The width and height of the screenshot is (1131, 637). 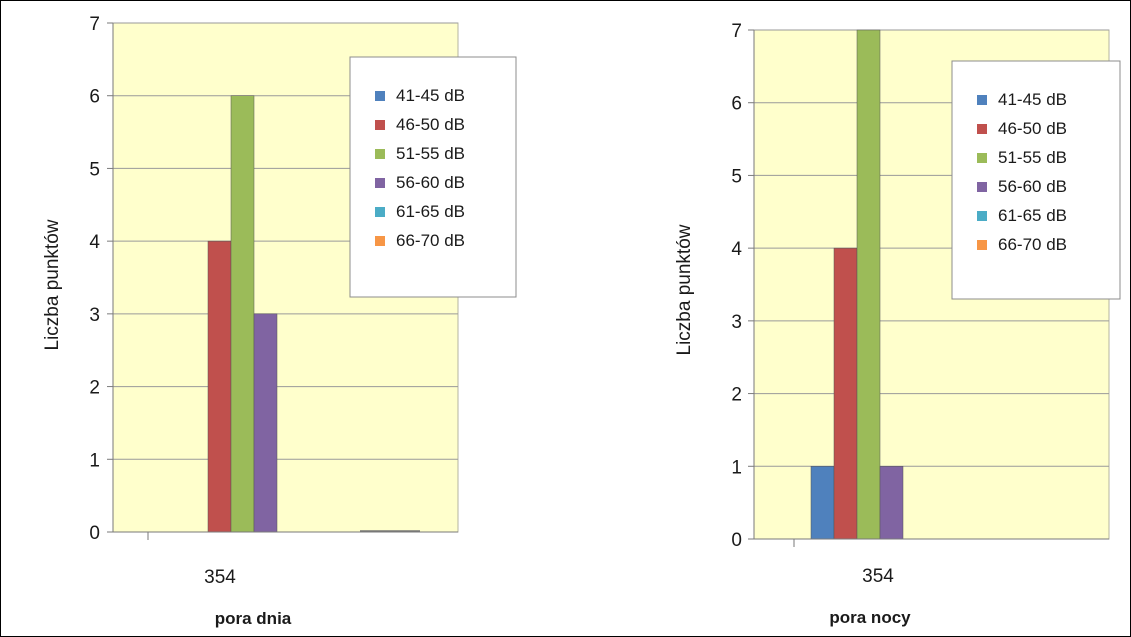 I want to click on x-axis-label-day: pora dnia, so click(x=253, y=618).